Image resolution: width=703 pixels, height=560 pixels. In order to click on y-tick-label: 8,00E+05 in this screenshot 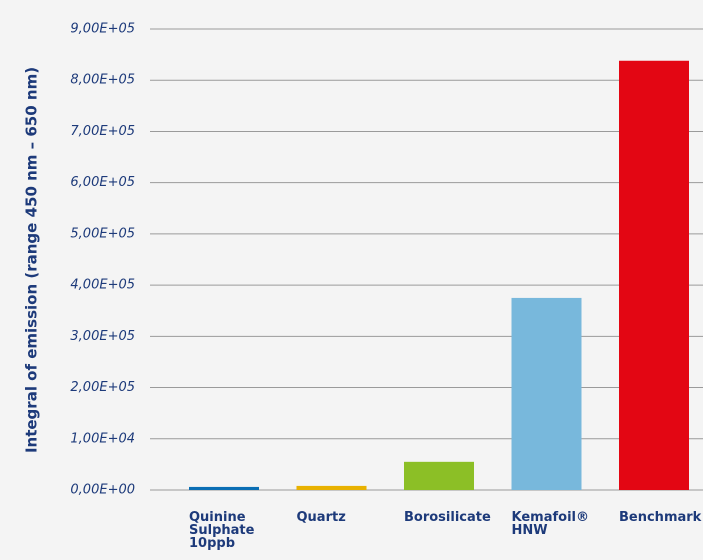, I will do `click(102, 80)`.